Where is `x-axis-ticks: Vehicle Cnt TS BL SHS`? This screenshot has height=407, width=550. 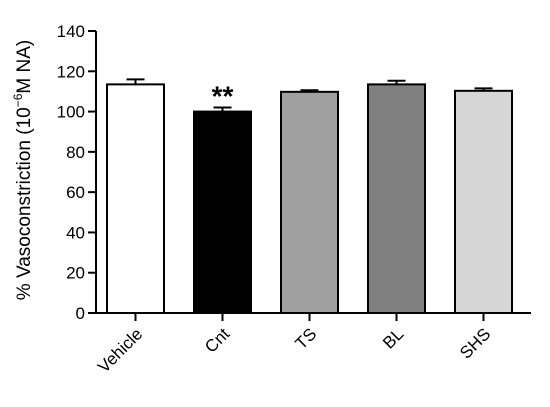 x-axis-ticks: Vehicle Cnt TS BL SHS is located at coordinates (294, 345).